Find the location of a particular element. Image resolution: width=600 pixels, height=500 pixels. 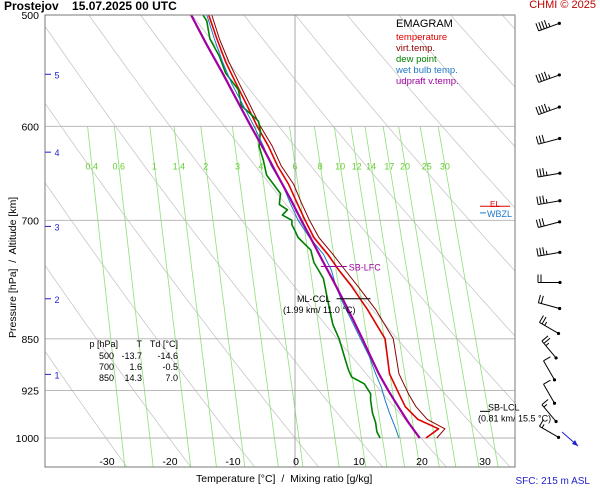

surface-elevation: SFC: 215 m ASL is located at coordinates (552, 481).